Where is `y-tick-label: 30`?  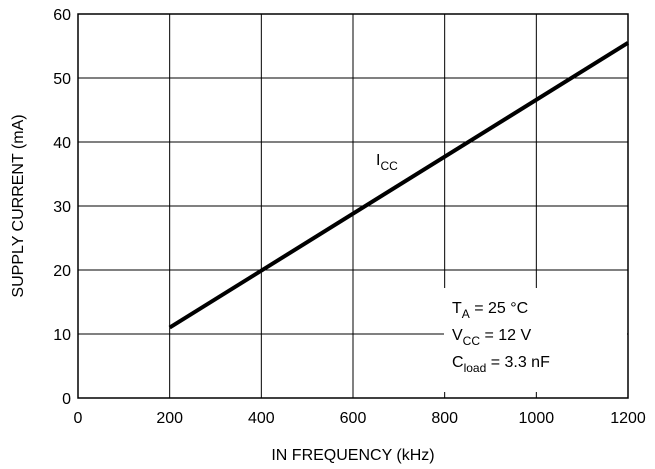 y-tick-label: 30 is located at coordinates (62, 207).